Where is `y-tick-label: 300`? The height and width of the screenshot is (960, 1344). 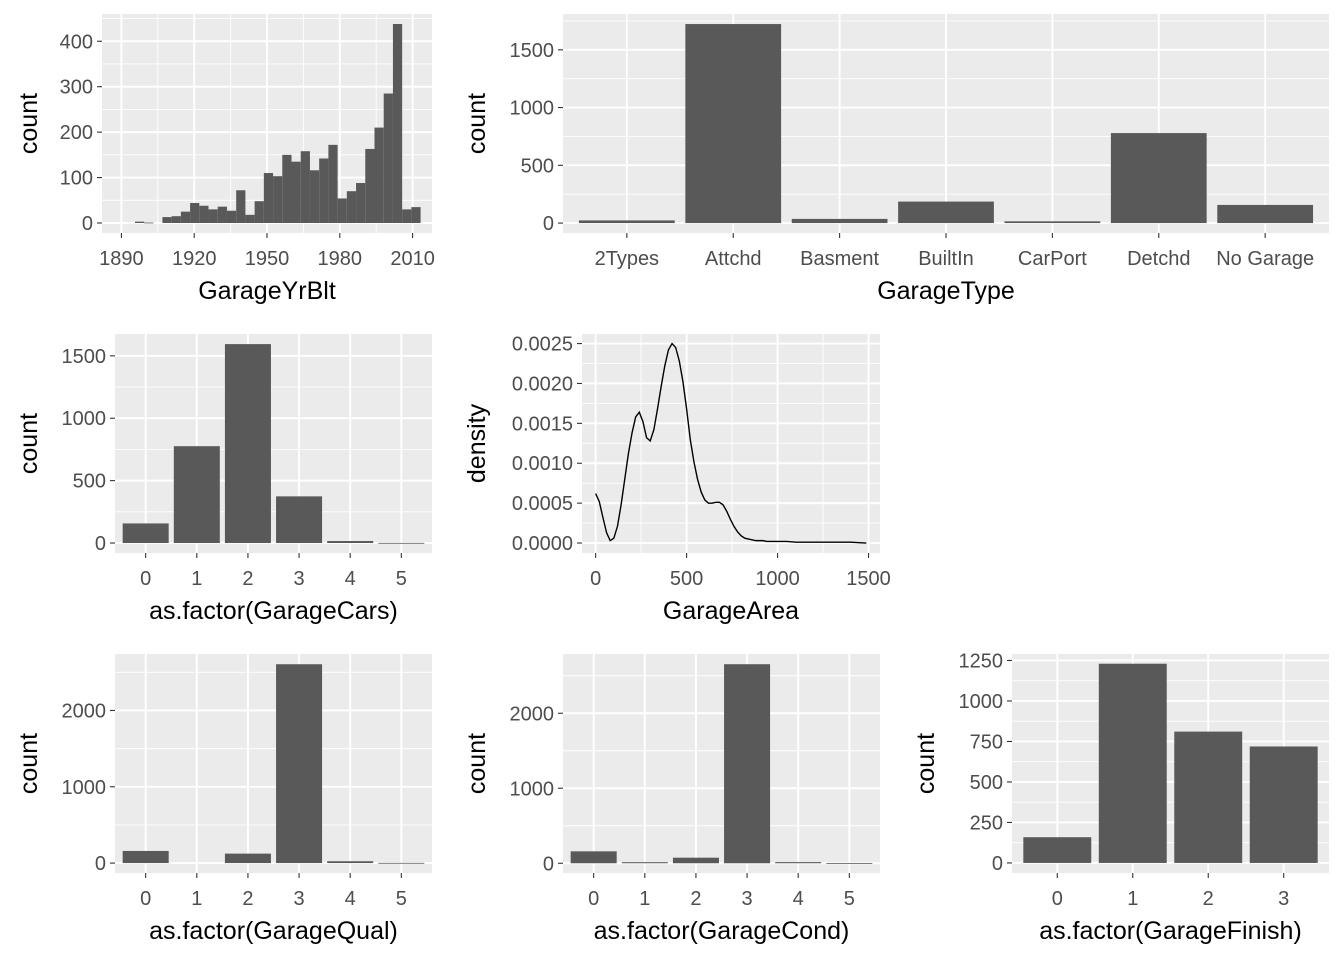
y-tick-label: 300 is located at coordinates (76, 88).